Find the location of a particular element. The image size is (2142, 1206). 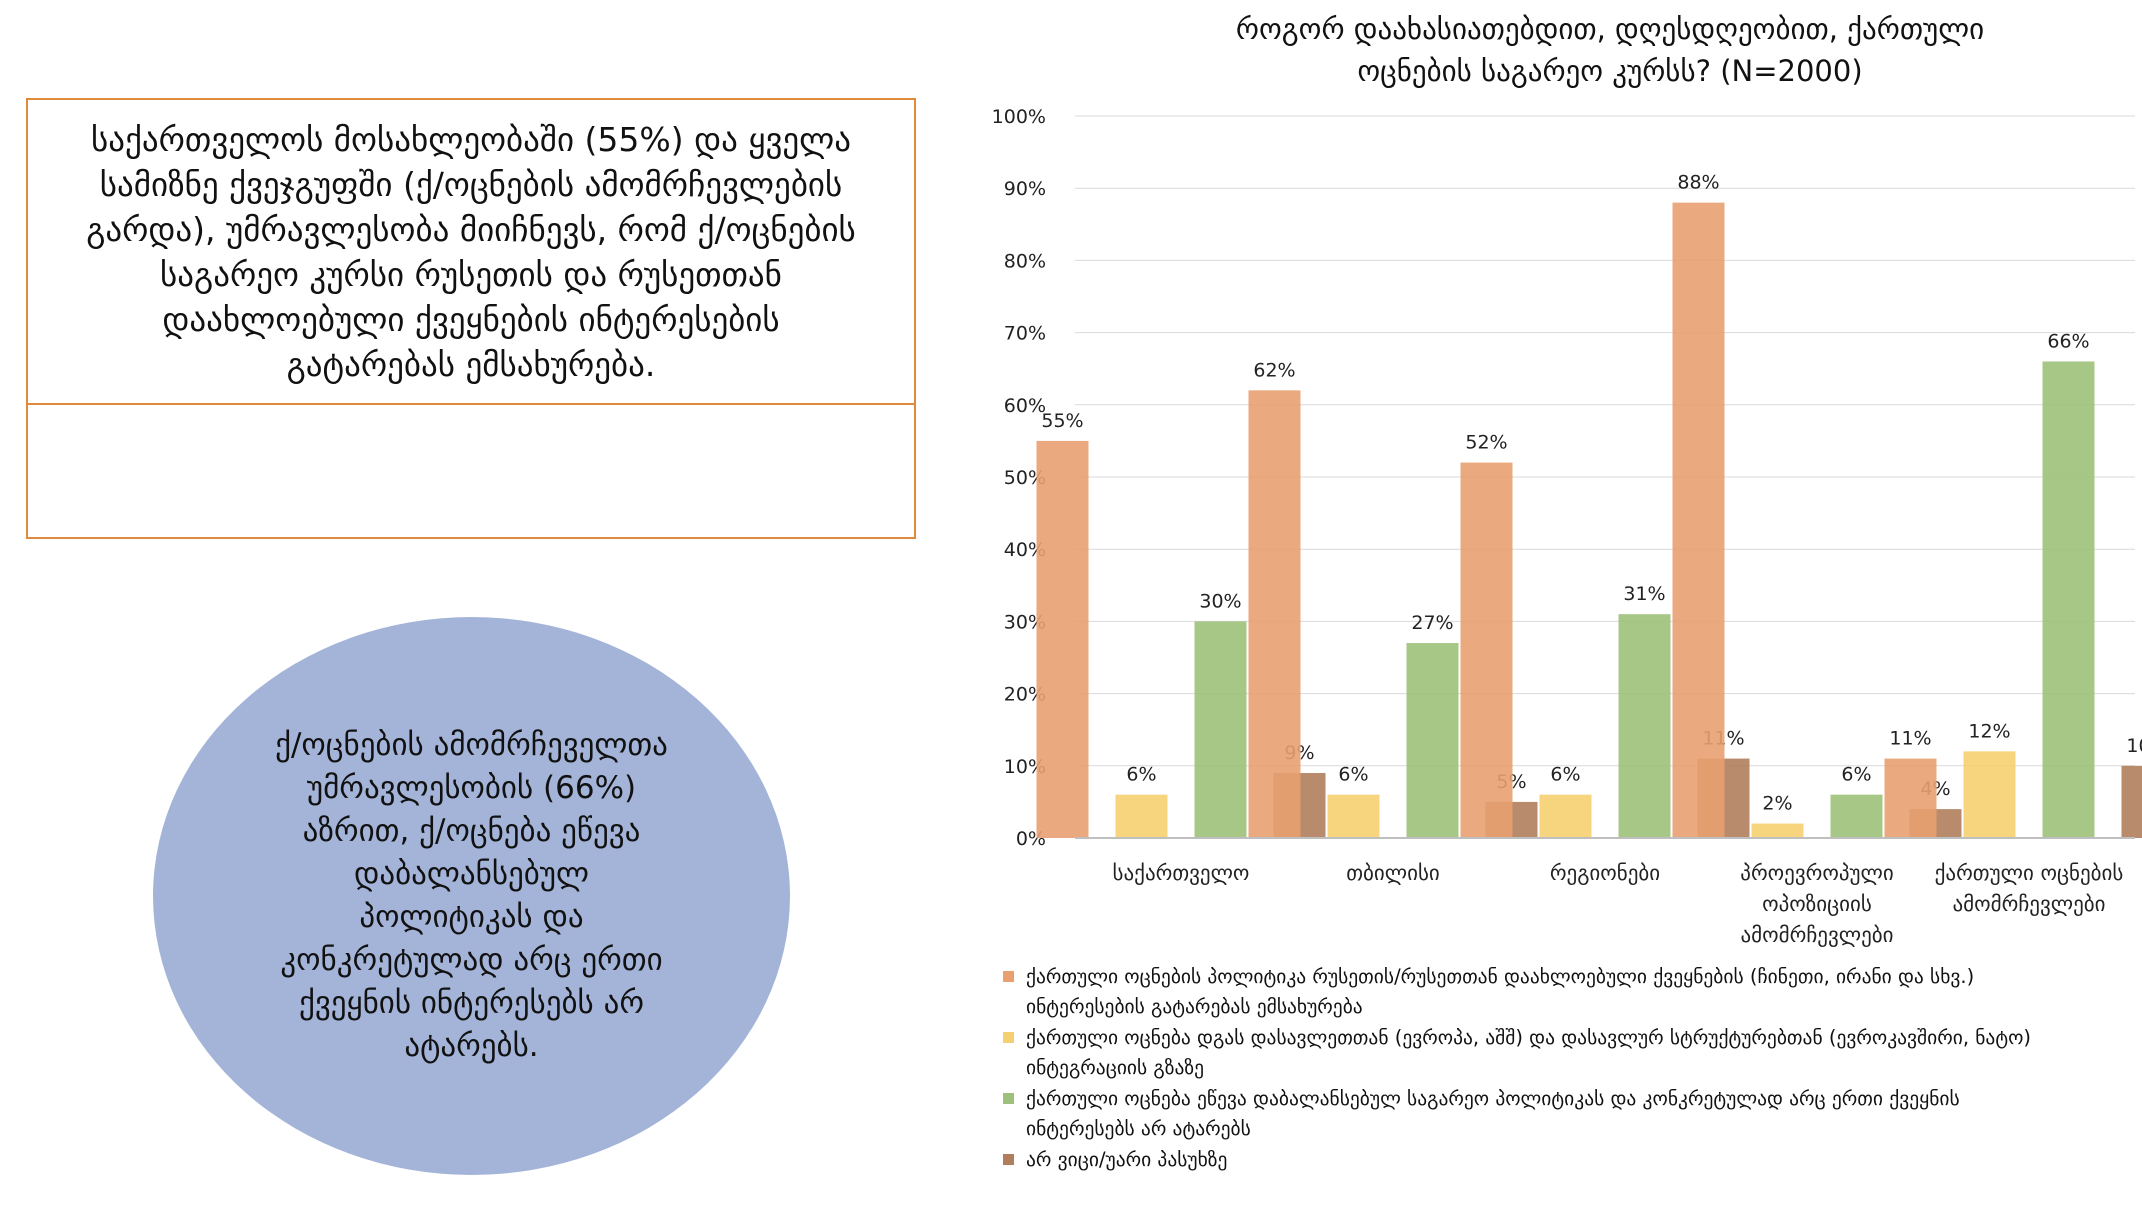

data-label: 31% is located at coordinates (1644, 594).